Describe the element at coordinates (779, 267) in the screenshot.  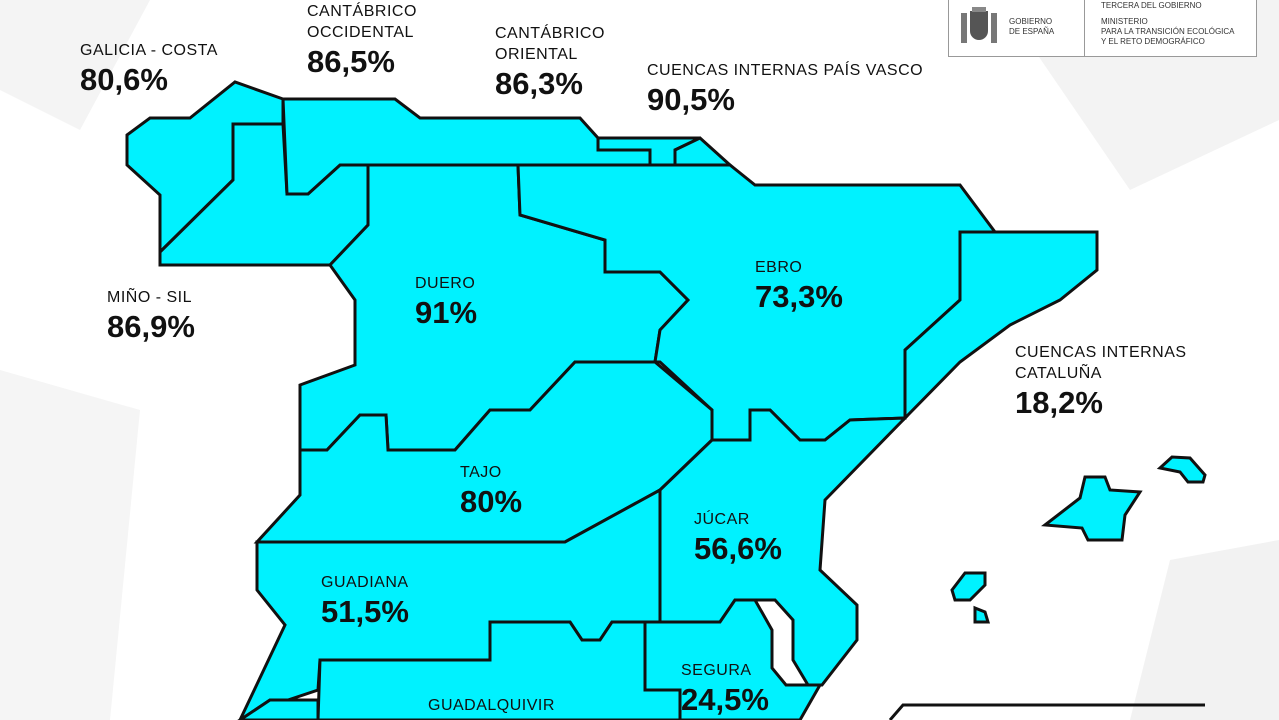
I see `basin-name: EBRO` at that location.